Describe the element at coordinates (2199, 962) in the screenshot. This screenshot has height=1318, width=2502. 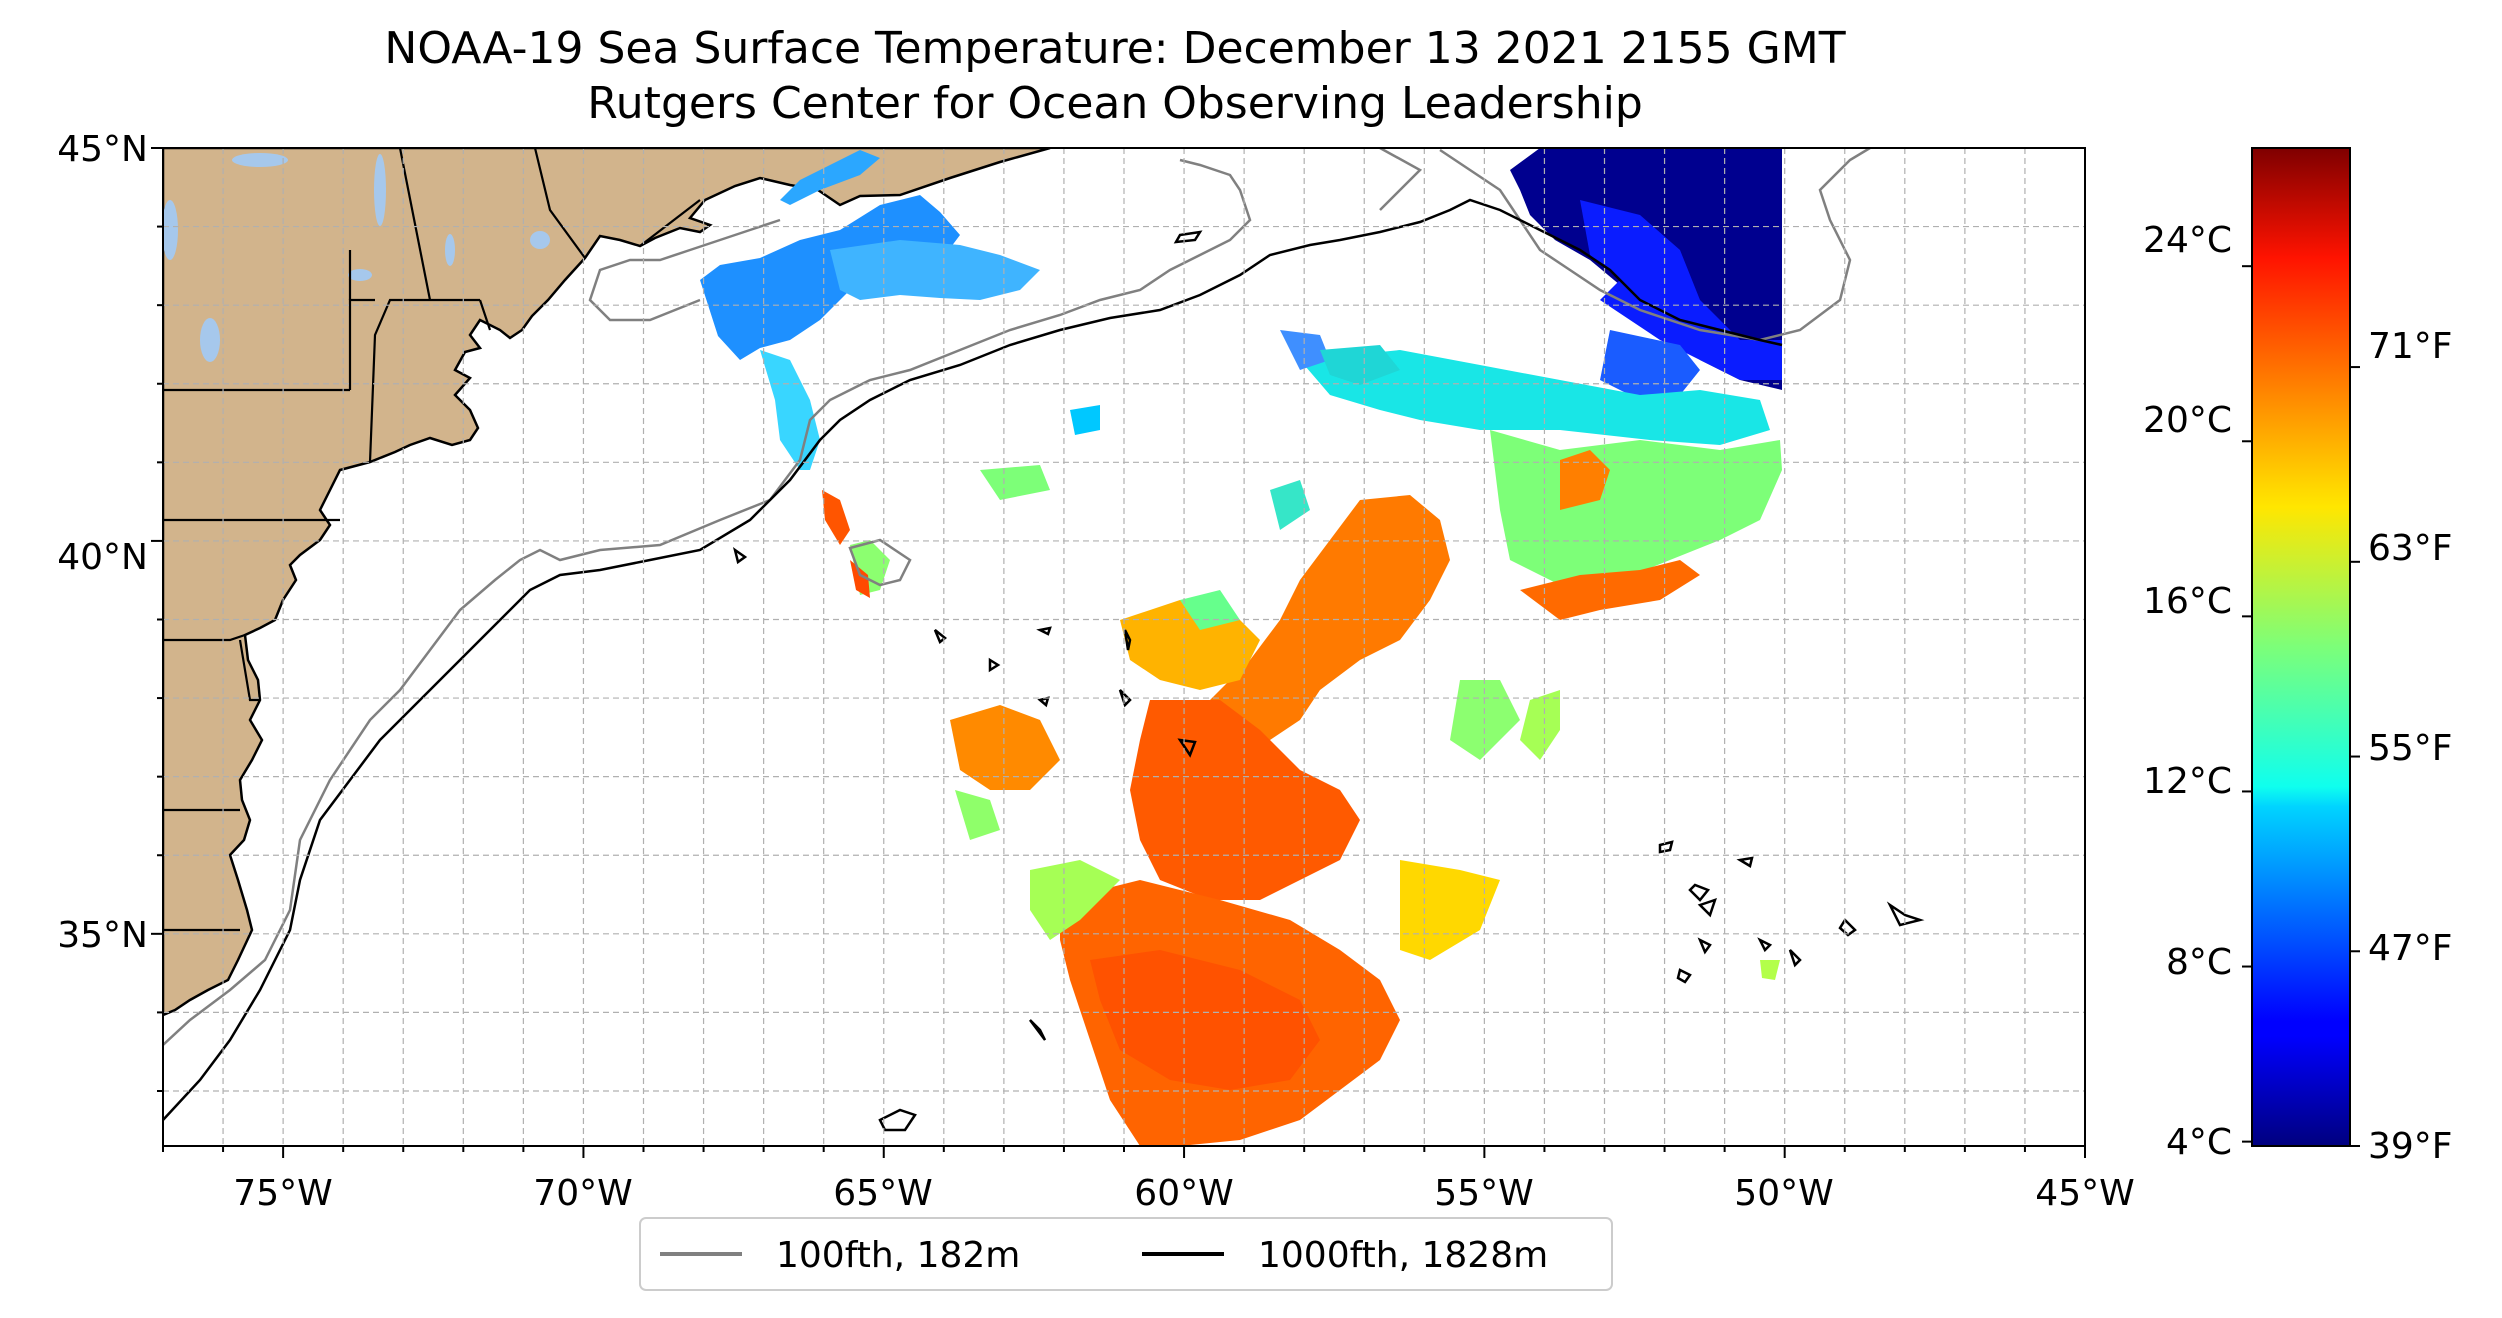
I see `celsius-tick-label: 8°C` at that location.